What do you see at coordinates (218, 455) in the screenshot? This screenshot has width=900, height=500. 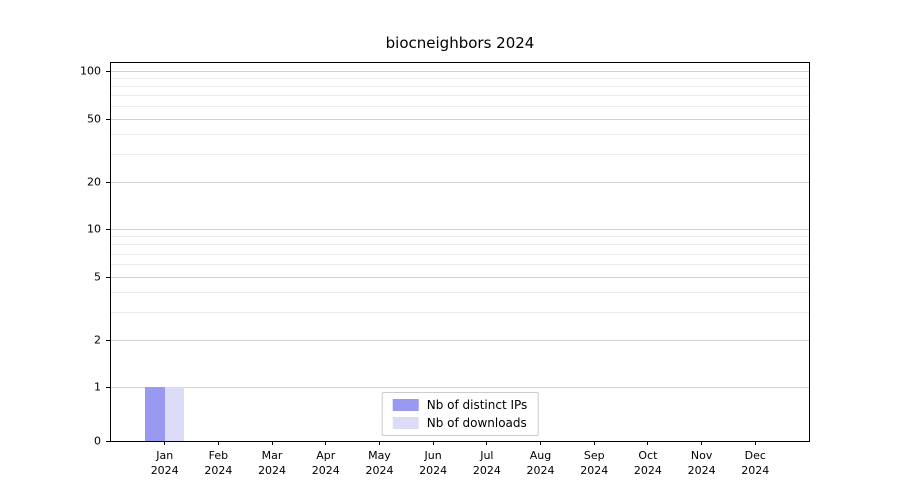 I see `x-tick-month: Feb` at bounding box center [218, 455].